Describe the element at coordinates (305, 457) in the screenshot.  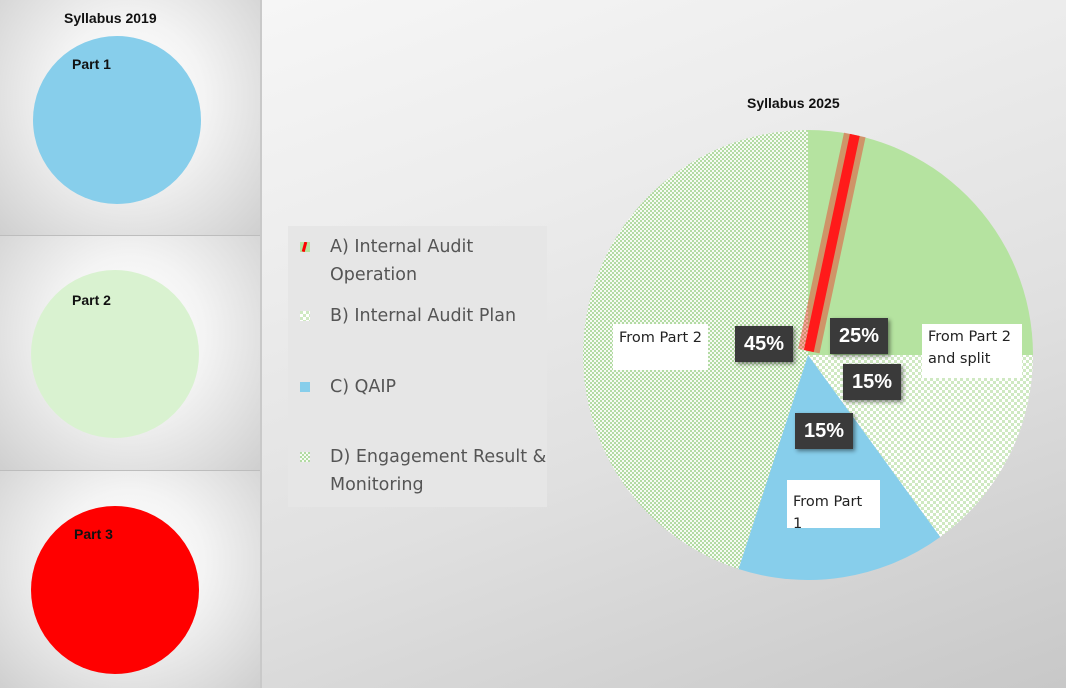
I see `legend-swatch-d` at that location.